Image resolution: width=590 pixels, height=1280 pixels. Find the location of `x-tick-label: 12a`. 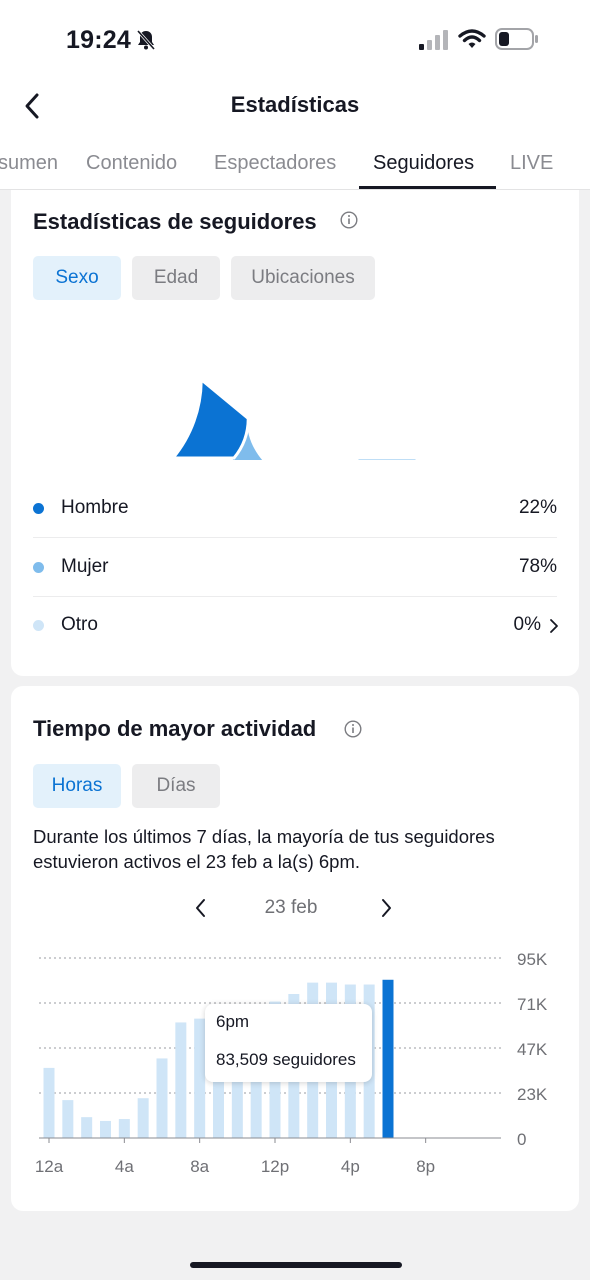

x-tick-label: 12a is located at coordinates (49, 1166).